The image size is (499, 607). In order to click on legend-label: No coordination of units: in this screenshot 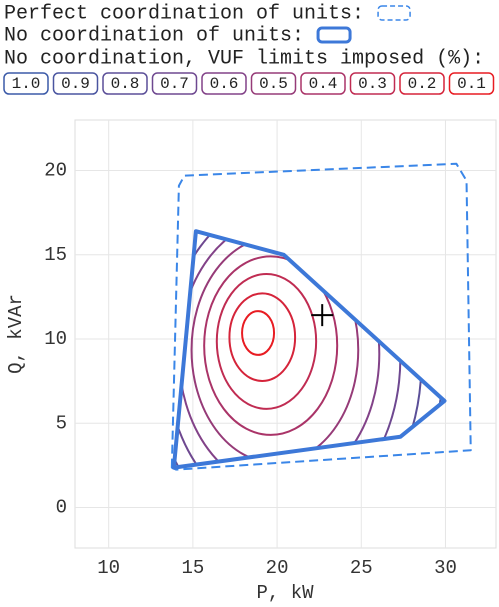, I will do `click(154, 35)`.